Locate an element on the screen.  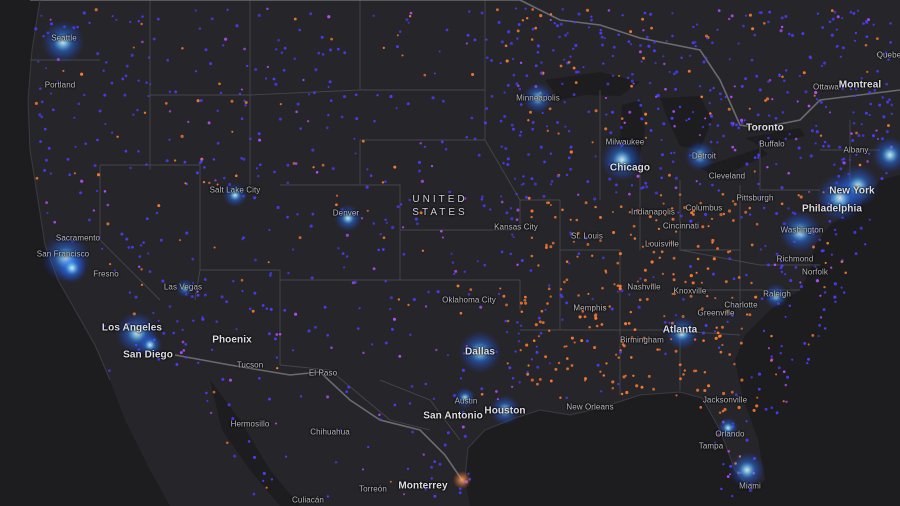
city-label-indianapolis: Indianapolis is located at coordinates (653, 212).